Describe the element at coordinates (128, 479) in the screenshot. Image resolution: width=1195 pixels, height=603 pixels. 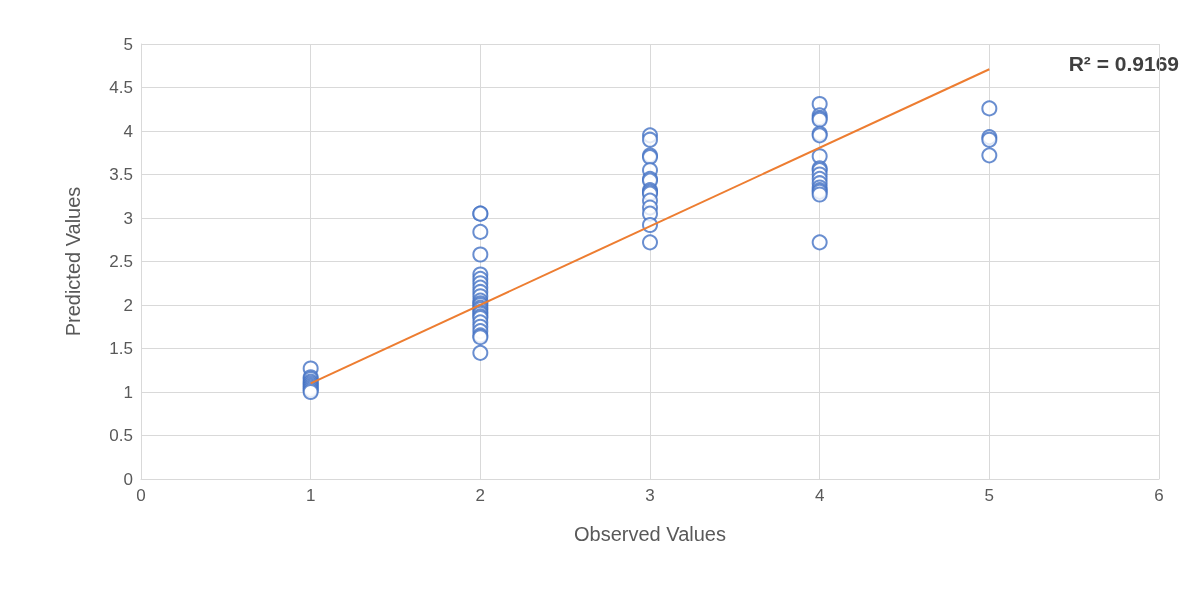
I see `y-tick-label: 0` at that location.